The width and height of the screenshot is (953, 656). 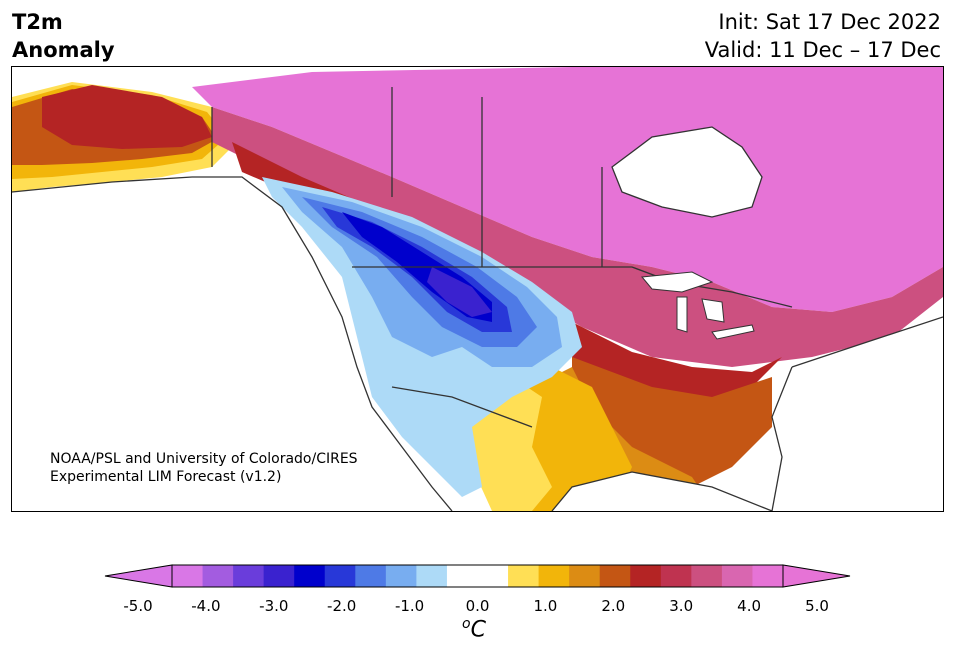 What do you see at coordinates (857, 414) in the screenshot?
I see `atlantic-ocean` at bounding box center [857, 414].